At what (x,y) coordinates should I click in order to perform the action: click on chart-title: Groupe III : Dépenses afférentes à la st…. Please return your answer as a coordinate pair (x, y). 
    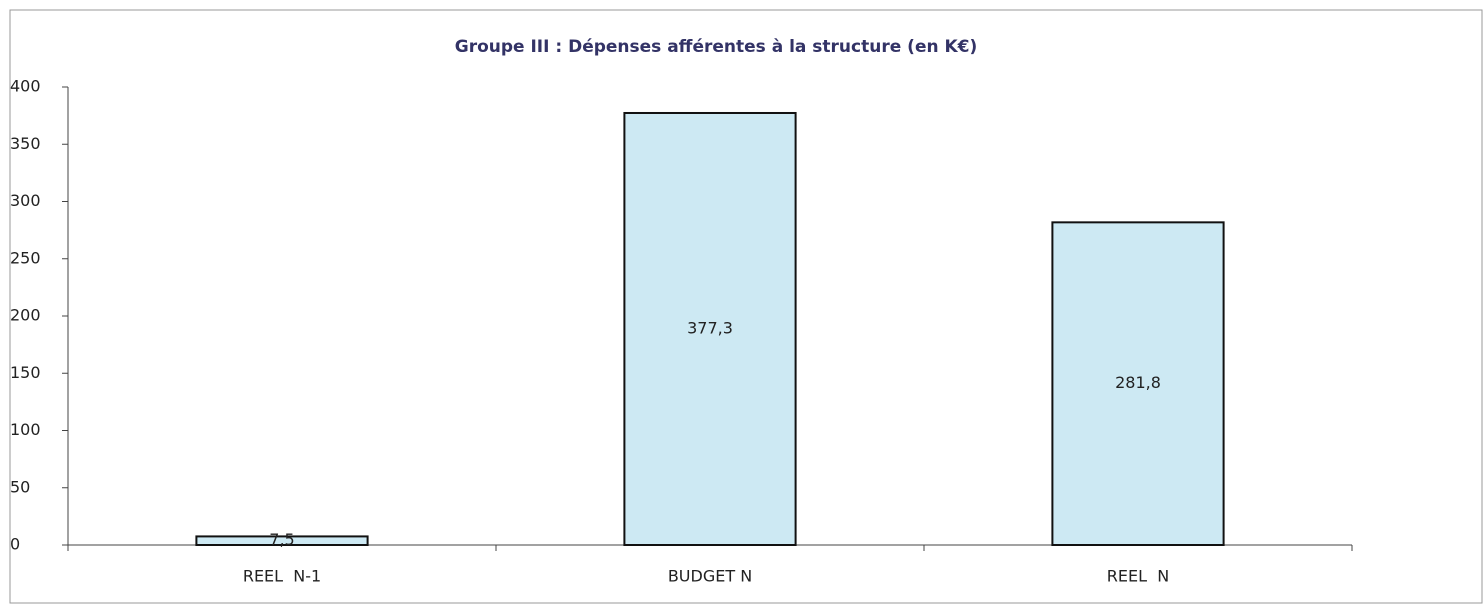
    Looking at the image, I should click on (716, 47).